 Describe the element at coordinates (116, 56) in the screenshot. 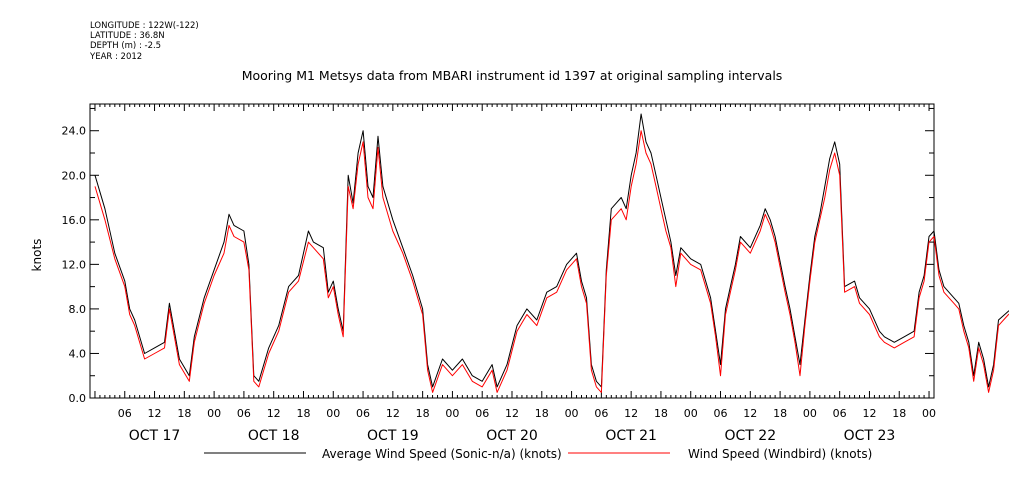

I see `year-label: YEAR : 2012` at that location.